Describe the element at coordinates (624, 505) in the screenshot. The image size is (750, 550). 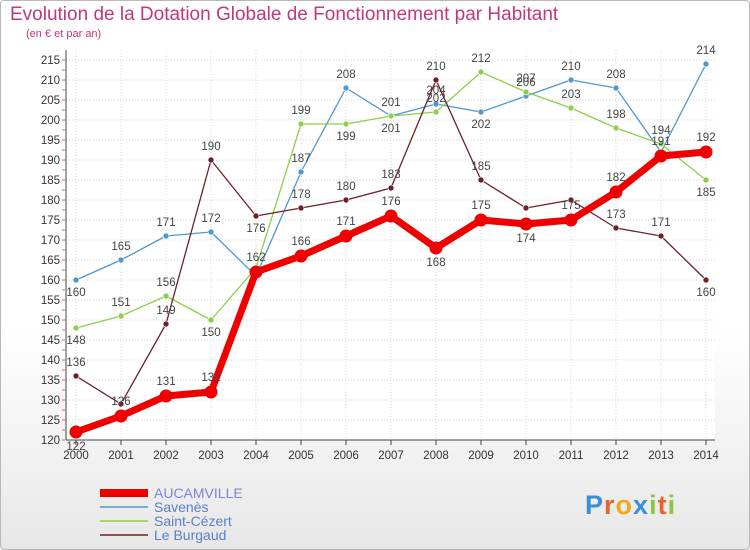
I see `logo-letter: o` at that location.